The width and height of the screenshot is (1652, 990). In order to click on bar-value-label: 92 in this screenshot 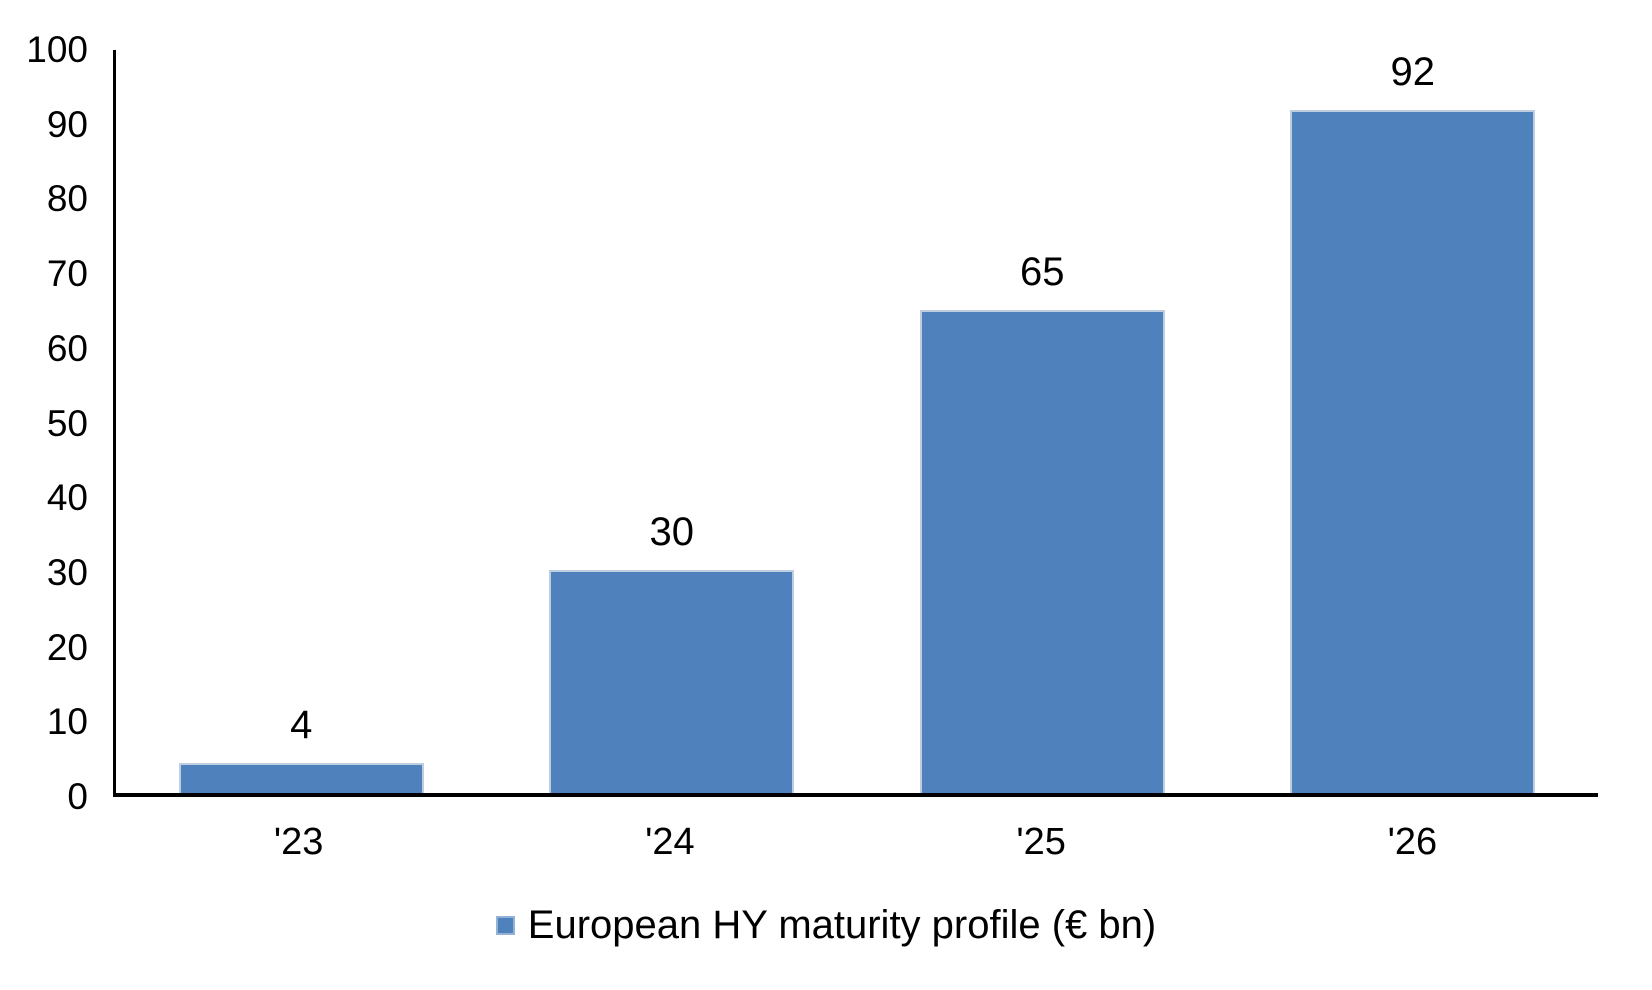, I will do `click(1413, 72)`.